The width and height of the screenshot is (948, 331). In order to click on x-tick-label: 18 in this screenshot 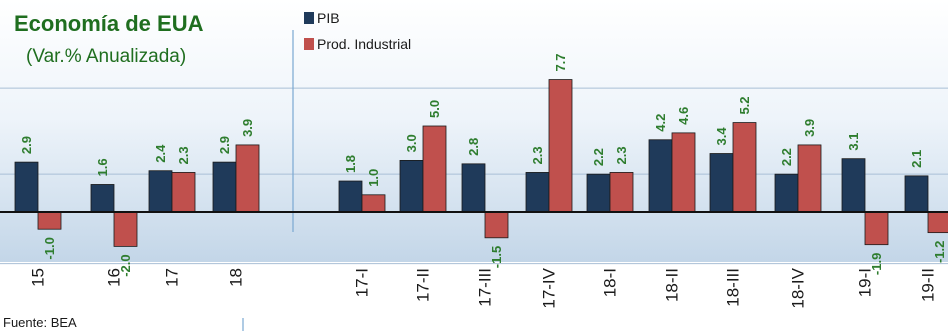, I will do `click(236, 277)`.